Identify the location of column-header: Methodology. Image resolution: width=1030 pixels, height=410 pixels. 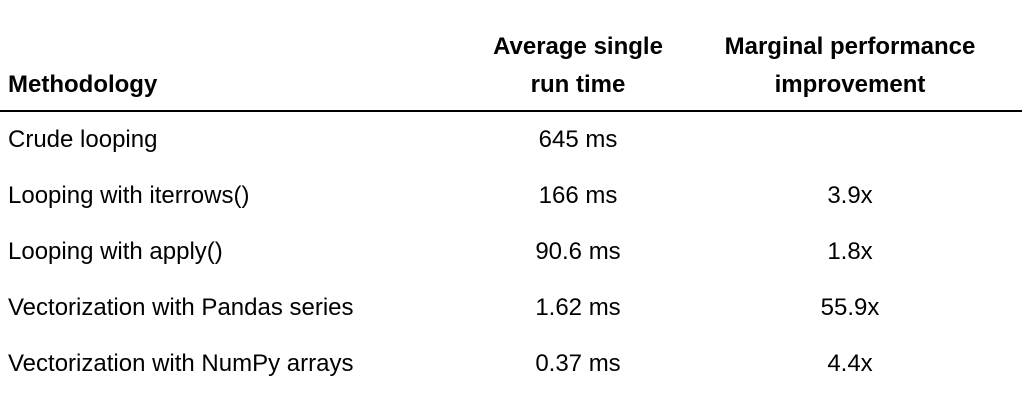
(239, 66).